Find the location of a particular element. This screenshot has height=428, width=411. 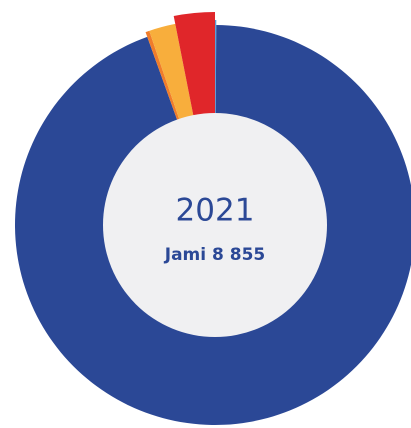

chart-title: 2021 is located at coordinates (215, 211).